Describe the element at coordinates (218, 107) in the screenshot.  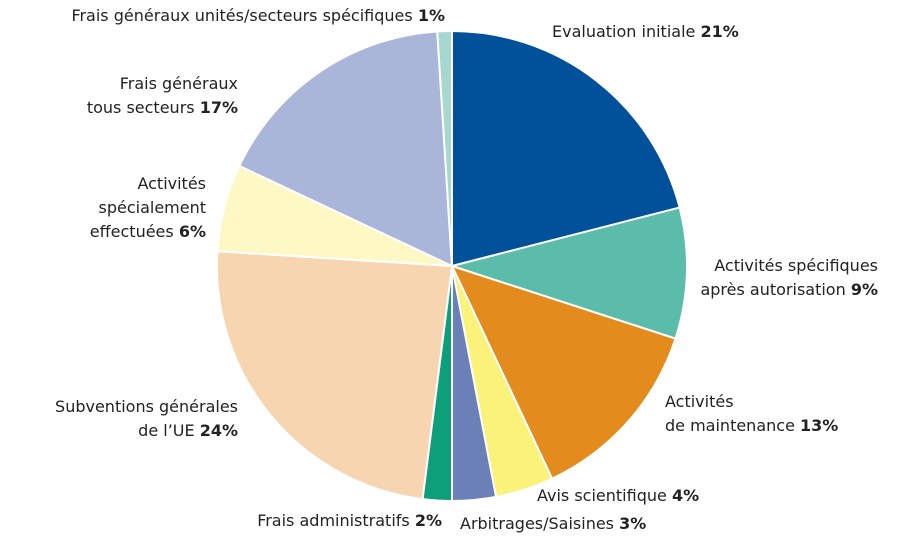
I see `value-label: 17%` at that location.